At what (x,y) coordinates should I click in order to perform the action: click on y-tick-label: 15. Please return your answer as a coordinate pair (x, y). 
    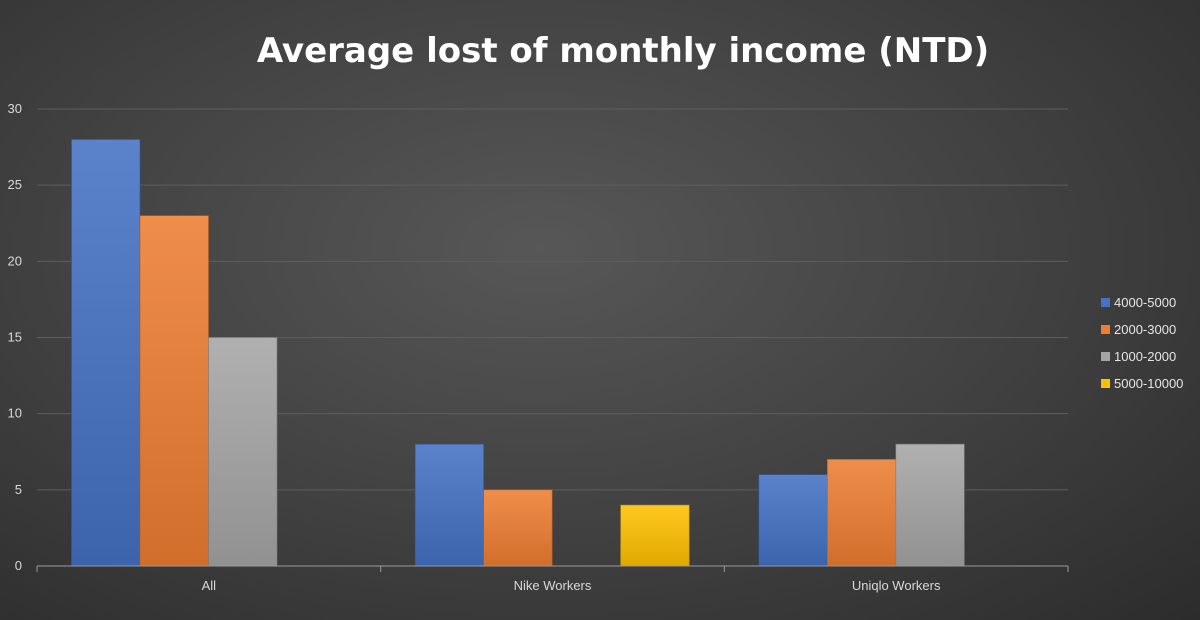
    Looking at the image, I should click on (15, 337).